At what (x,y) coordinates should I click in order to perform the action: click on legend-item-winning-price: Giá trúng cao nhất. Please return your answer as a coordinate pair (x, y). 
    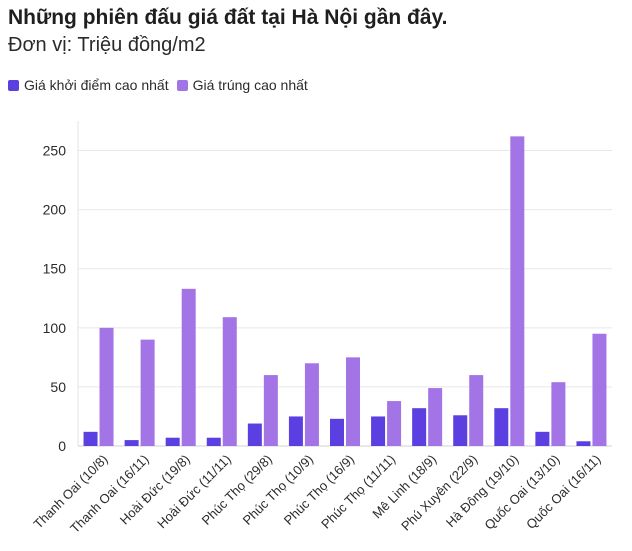
    Looking at the image, I should click on (242, 85).